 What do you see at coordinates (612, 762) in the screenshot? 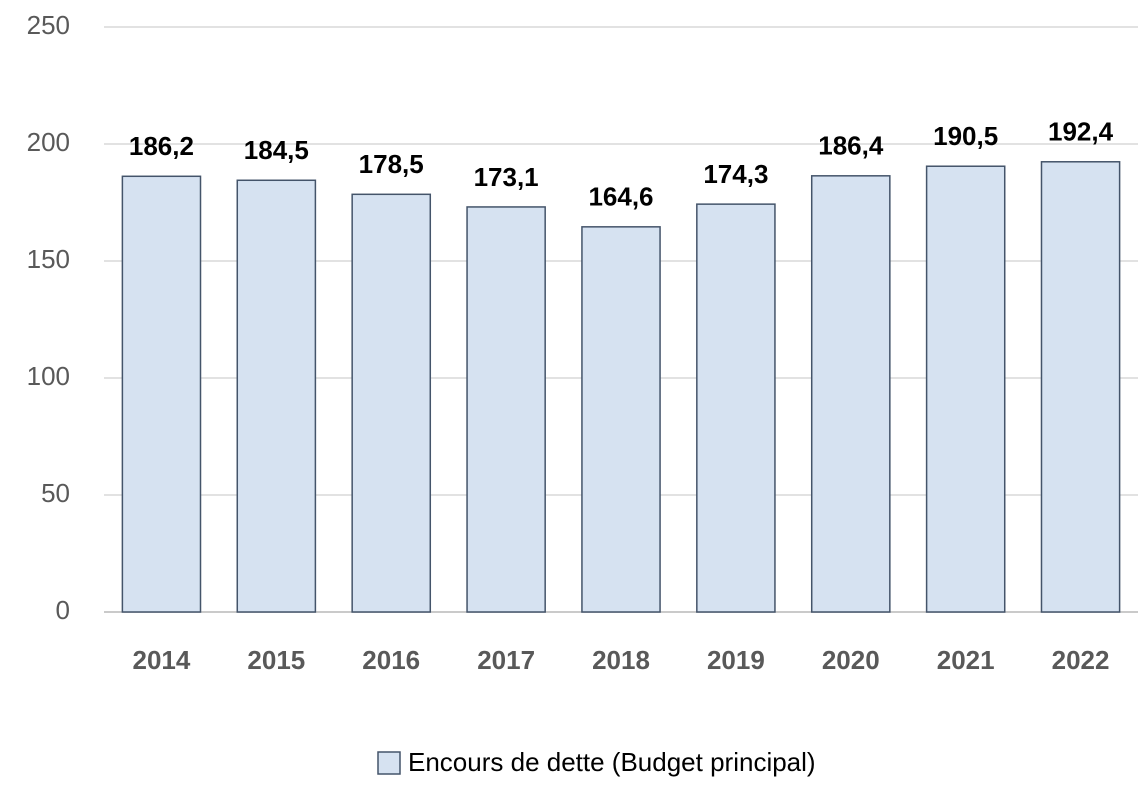
I see `legend-label: Encours de dette (Budget principal)` at bounding box center [612, 762].